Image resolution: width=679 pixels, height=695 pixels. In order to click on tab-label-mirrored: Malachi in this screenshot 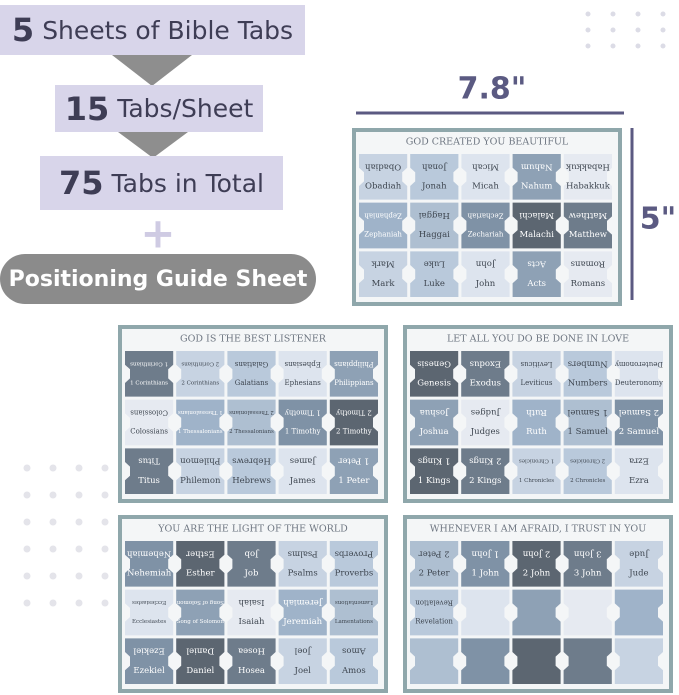, I will do `click(536, 215)`.